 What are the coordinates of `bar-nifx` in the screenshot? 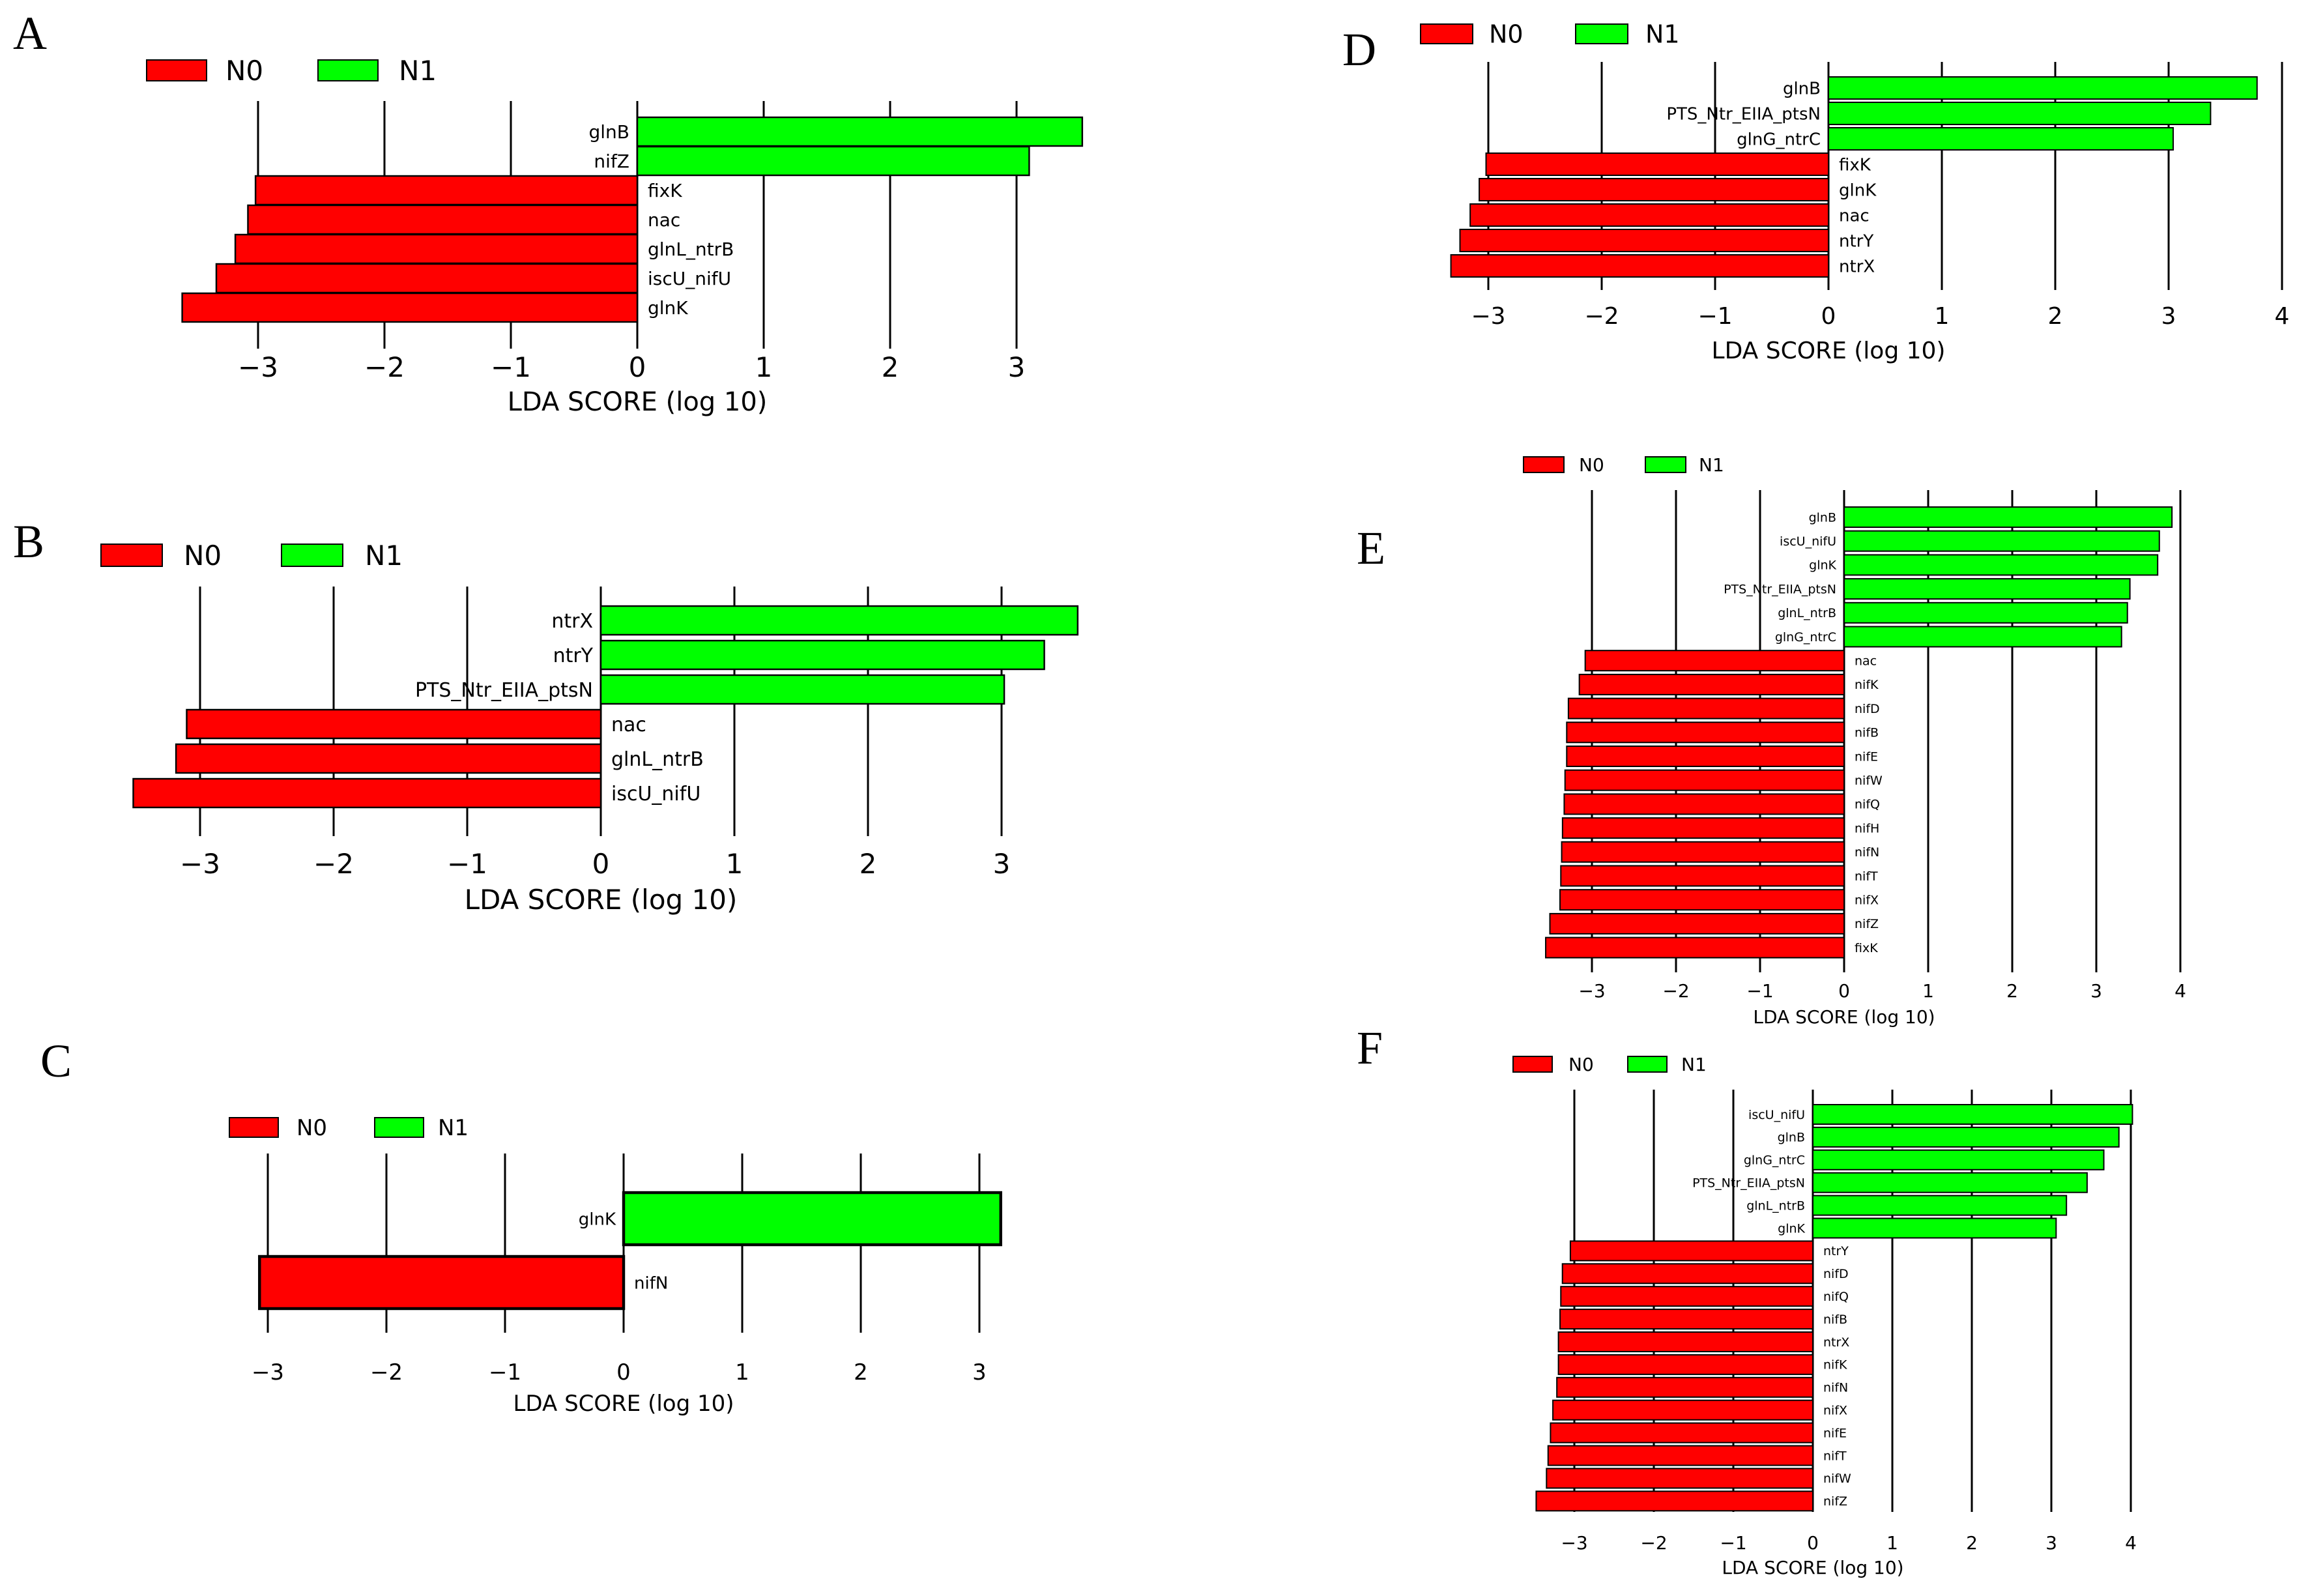 It's located at (1702, 900).